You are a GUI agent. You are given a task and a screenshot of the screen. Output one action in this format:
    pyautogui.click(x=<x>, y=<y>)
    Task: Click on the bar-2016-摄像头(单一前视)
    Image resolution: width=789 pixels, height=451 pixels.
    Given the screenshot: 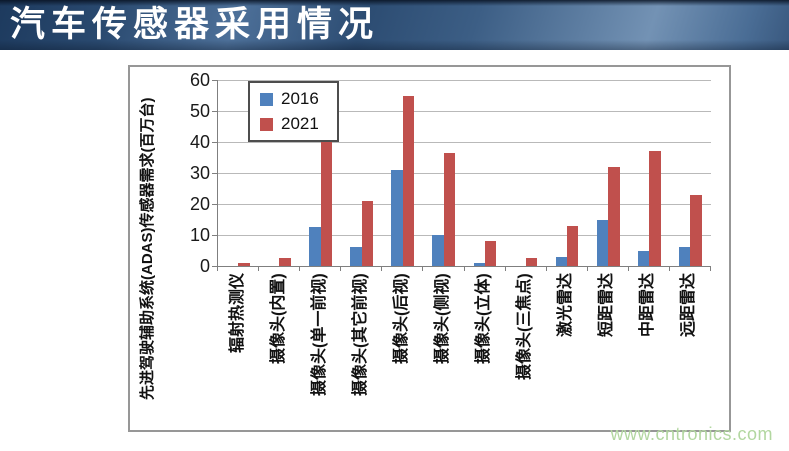 What is the action you would take?
    pyautogui.click(x=315, y=246)
    